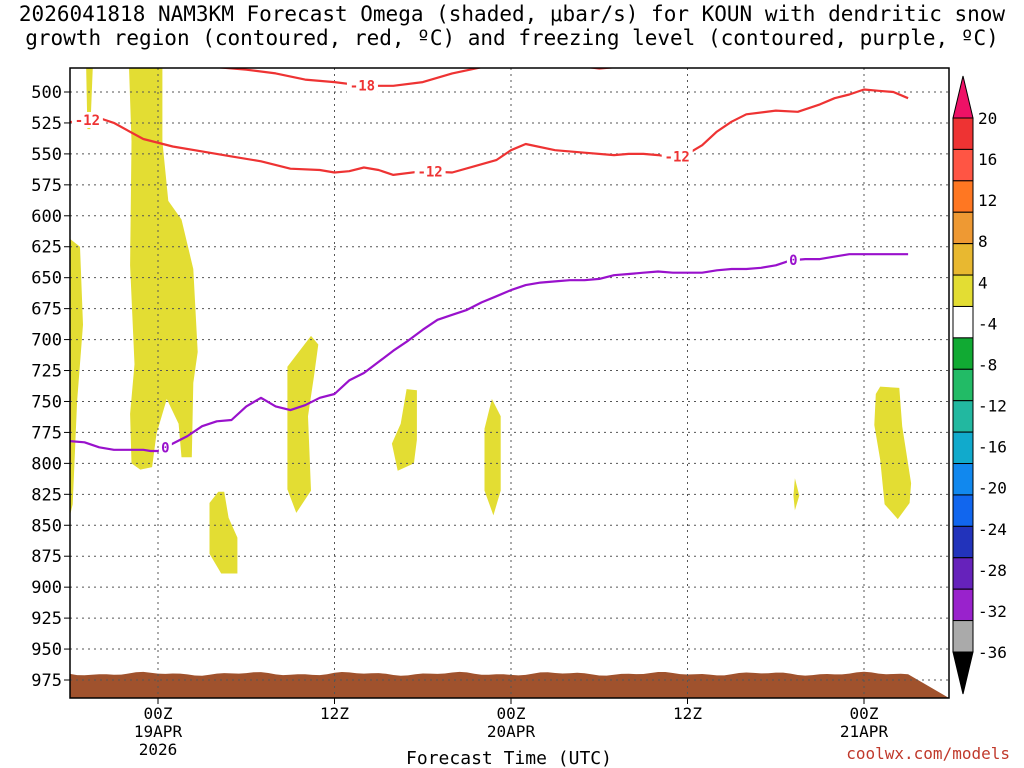 This screenshot has width=1024, height=768. I want to click on x-tick-sublabel: 19APR, so click(158, 731).